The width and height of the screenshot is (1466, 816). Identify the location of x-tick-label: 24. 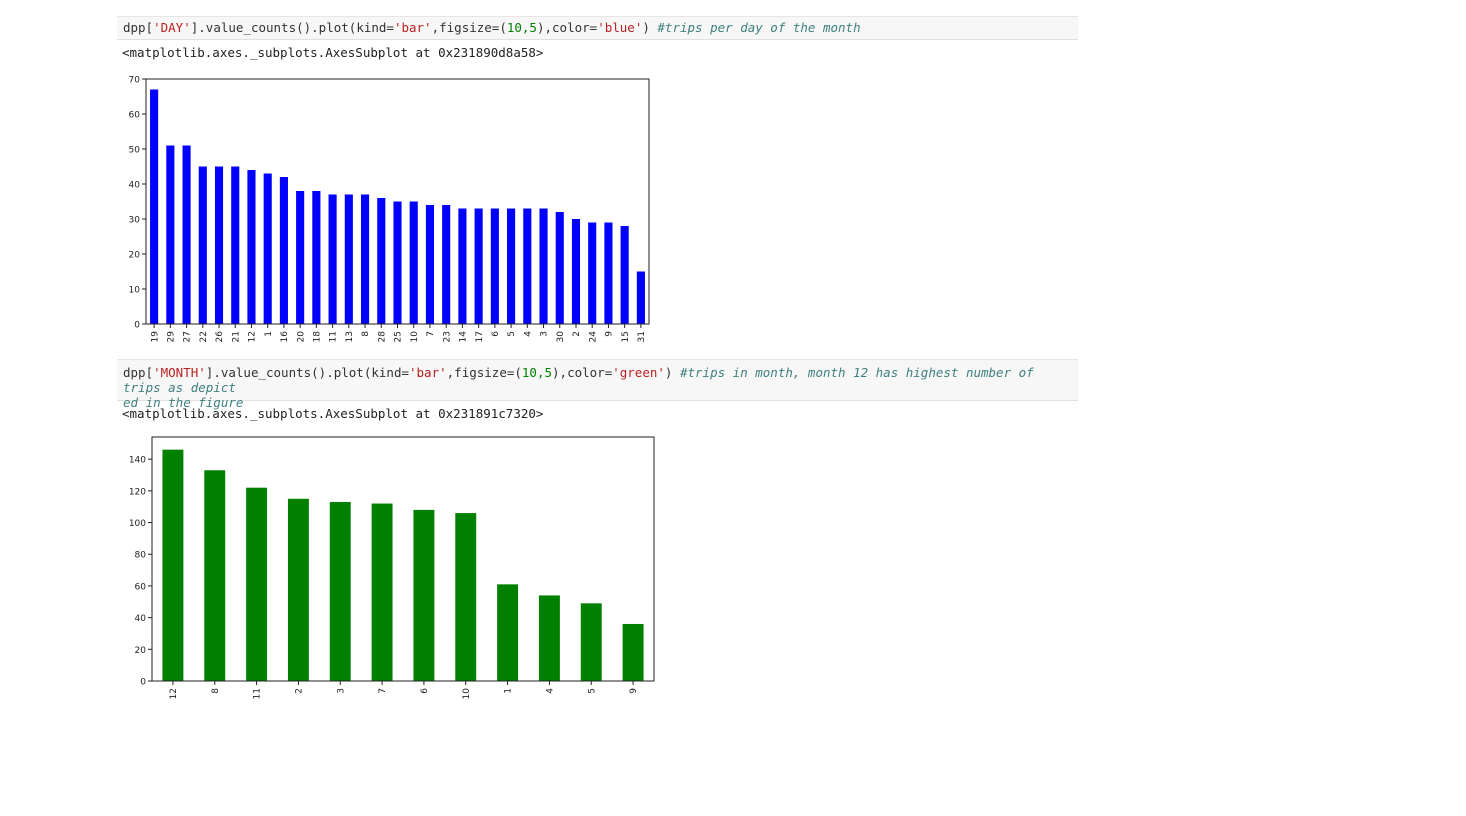
(593, 337).